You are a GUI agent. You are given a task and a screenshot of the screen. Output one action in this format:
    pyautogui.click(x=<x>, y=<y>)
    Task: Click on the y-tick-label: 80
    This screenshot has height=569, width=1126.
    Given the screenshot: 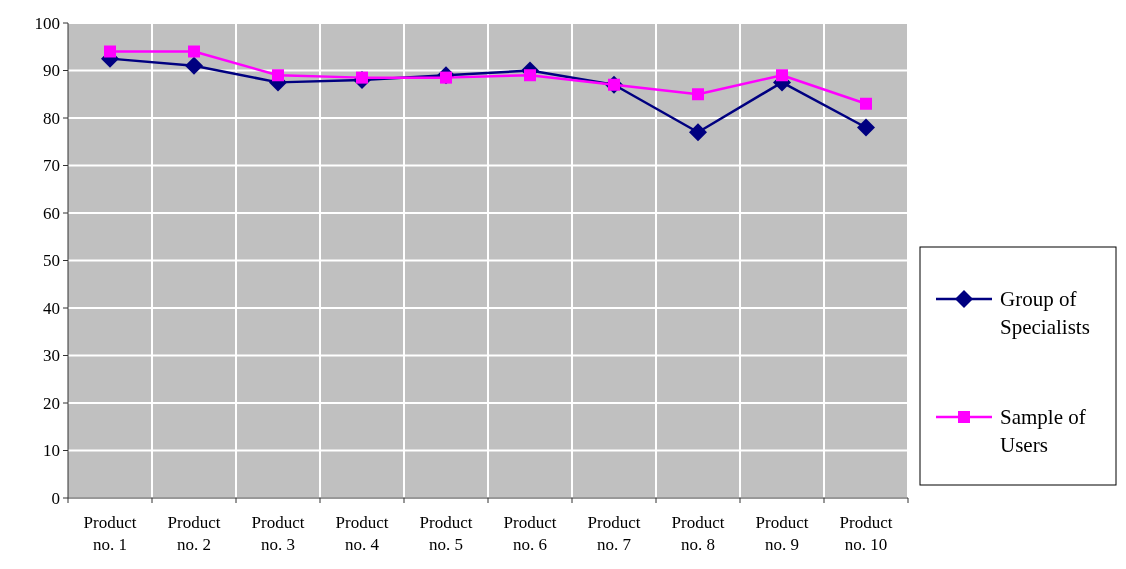 What is the action you would take?
    pyautogui.click(x=51, y=118)
    